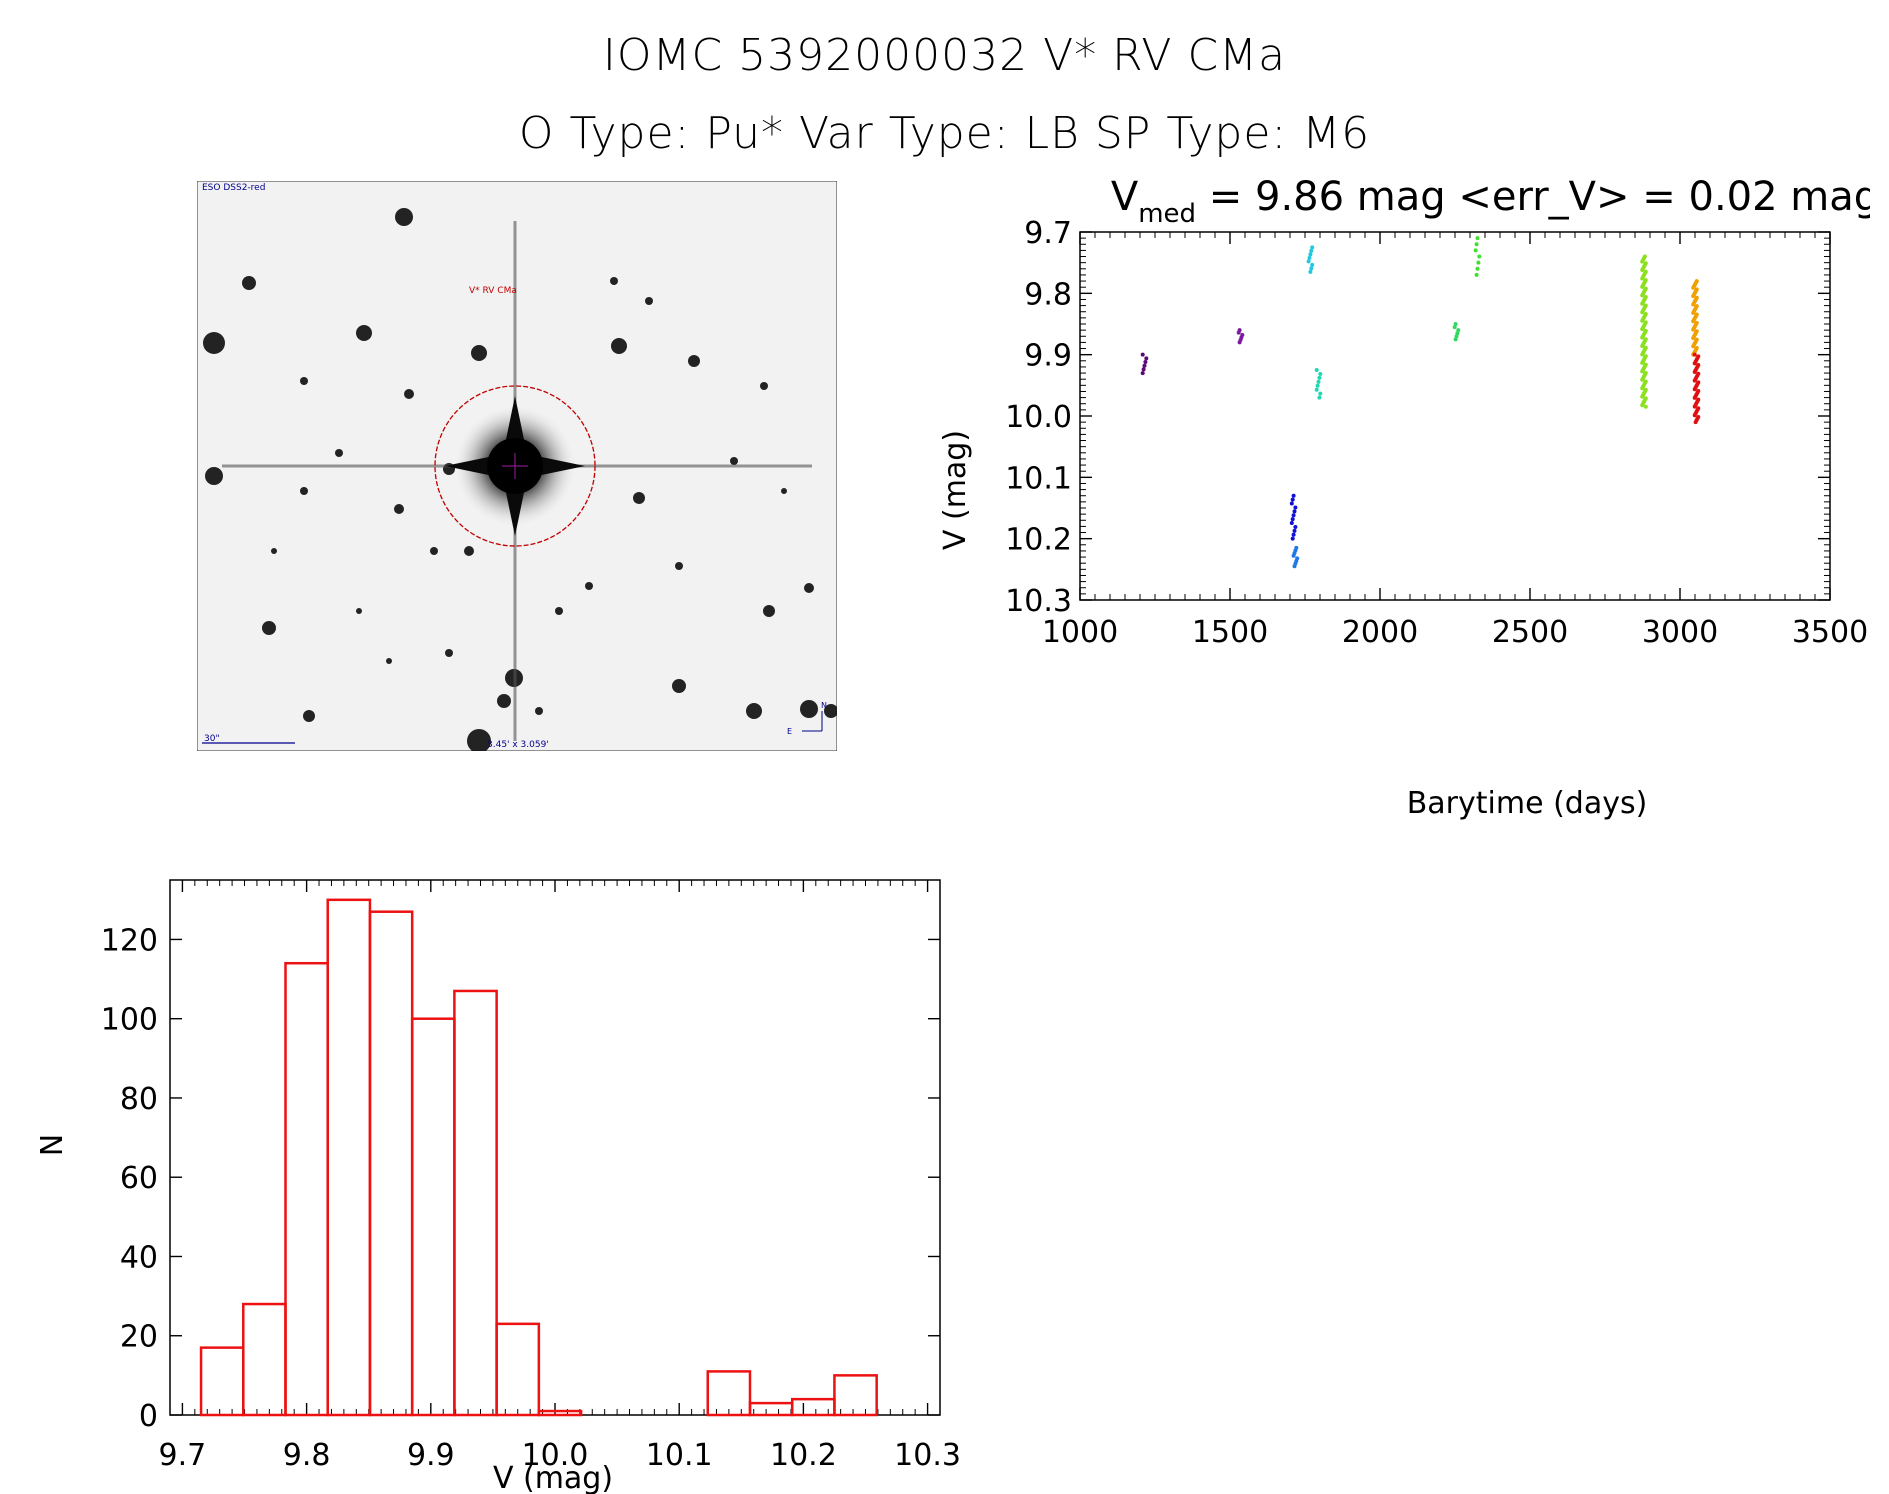 The width and height of the screenshot is (1889, 1494). Describe the element at coordinates (1530, 632) in the screenshot. I see `x-tick-label: 2500` at that location.